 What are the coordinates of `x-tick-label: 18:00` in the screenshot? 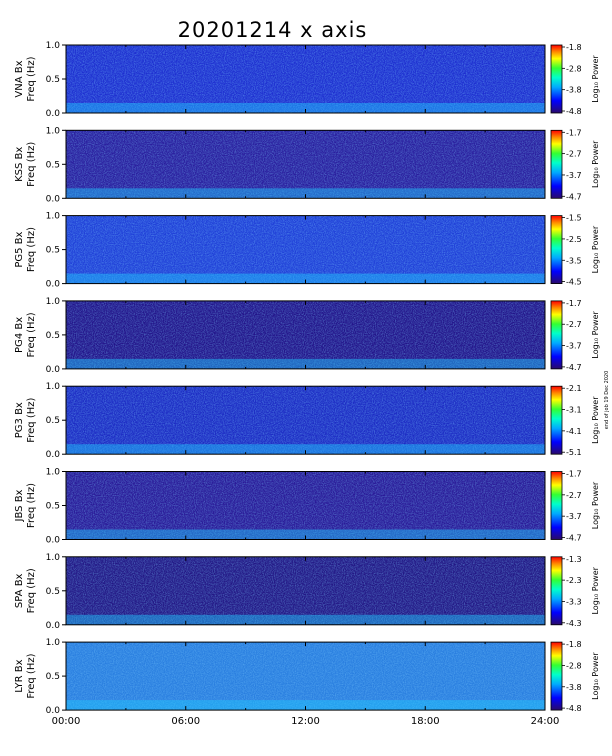 It's located at (425, 721).